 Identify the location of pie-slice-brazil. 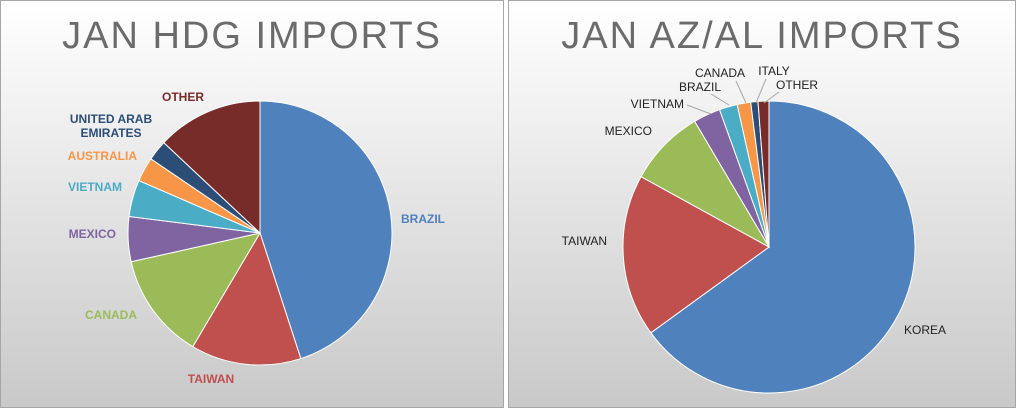
(326, 230).